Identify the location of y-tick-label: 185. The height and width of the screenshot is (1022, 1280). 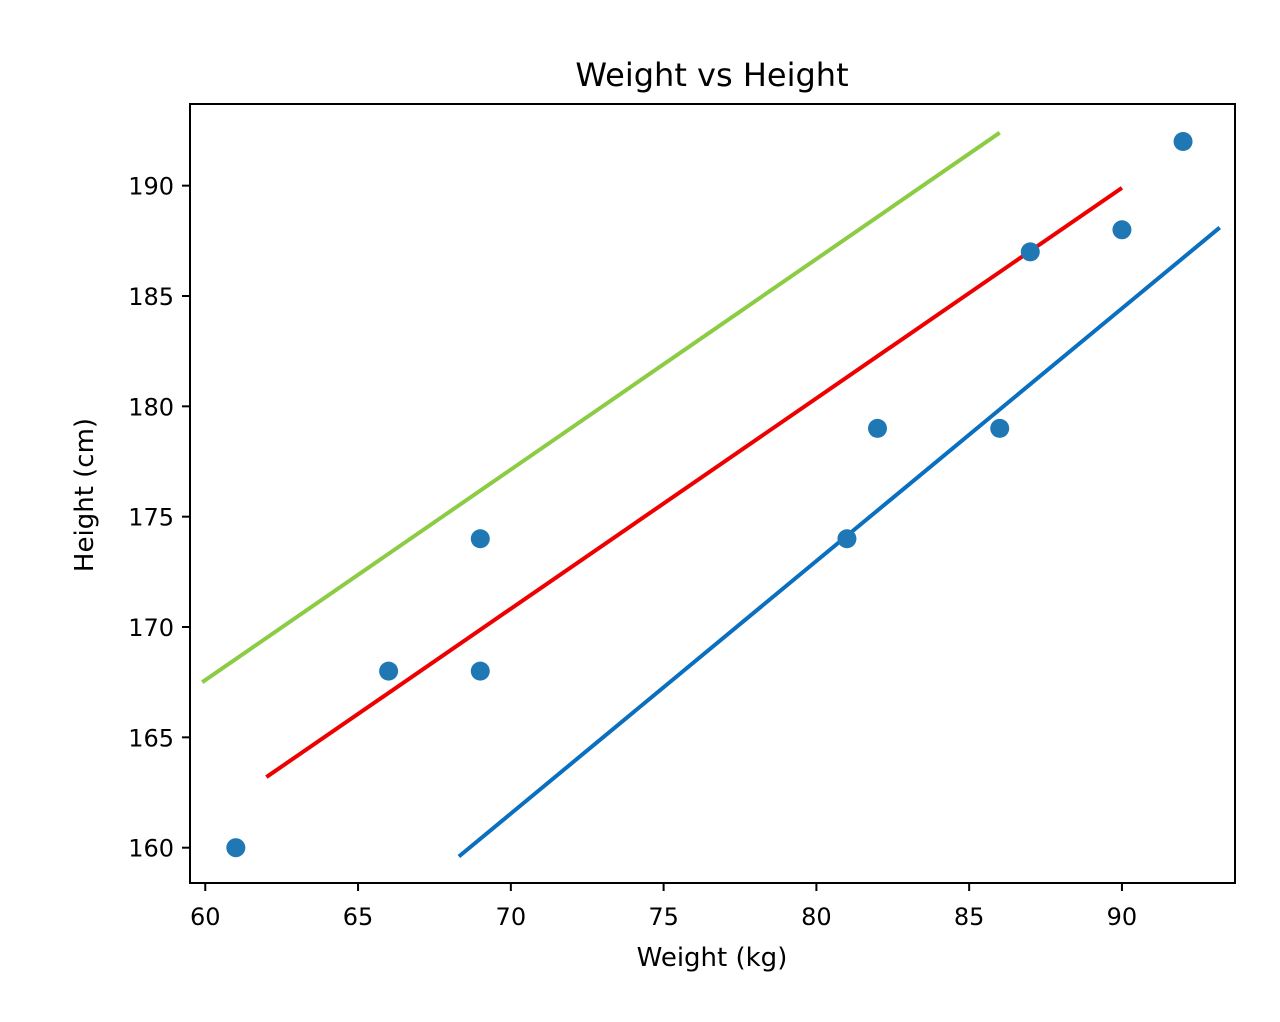
(151, 297).